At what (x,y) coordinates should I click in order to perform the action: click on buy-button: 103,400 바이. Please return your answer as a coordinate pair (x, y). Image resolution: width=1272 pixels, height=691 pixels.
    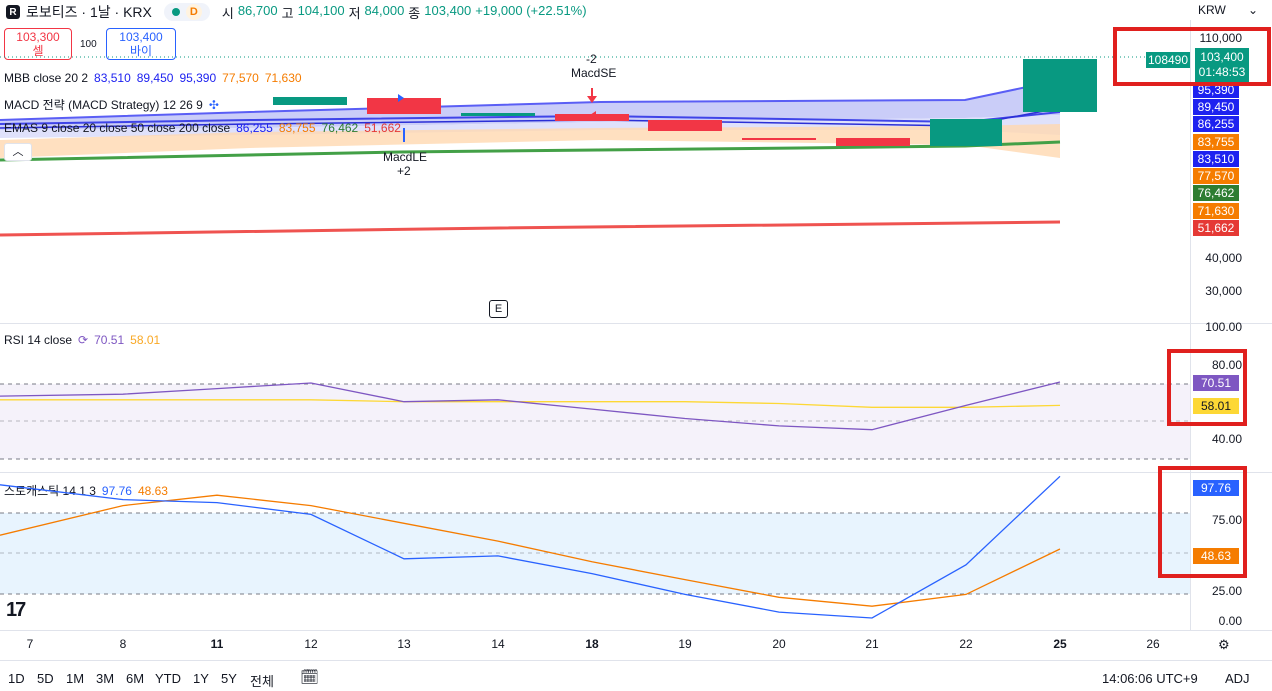
    Looking at the image, I should click on (141, 44).